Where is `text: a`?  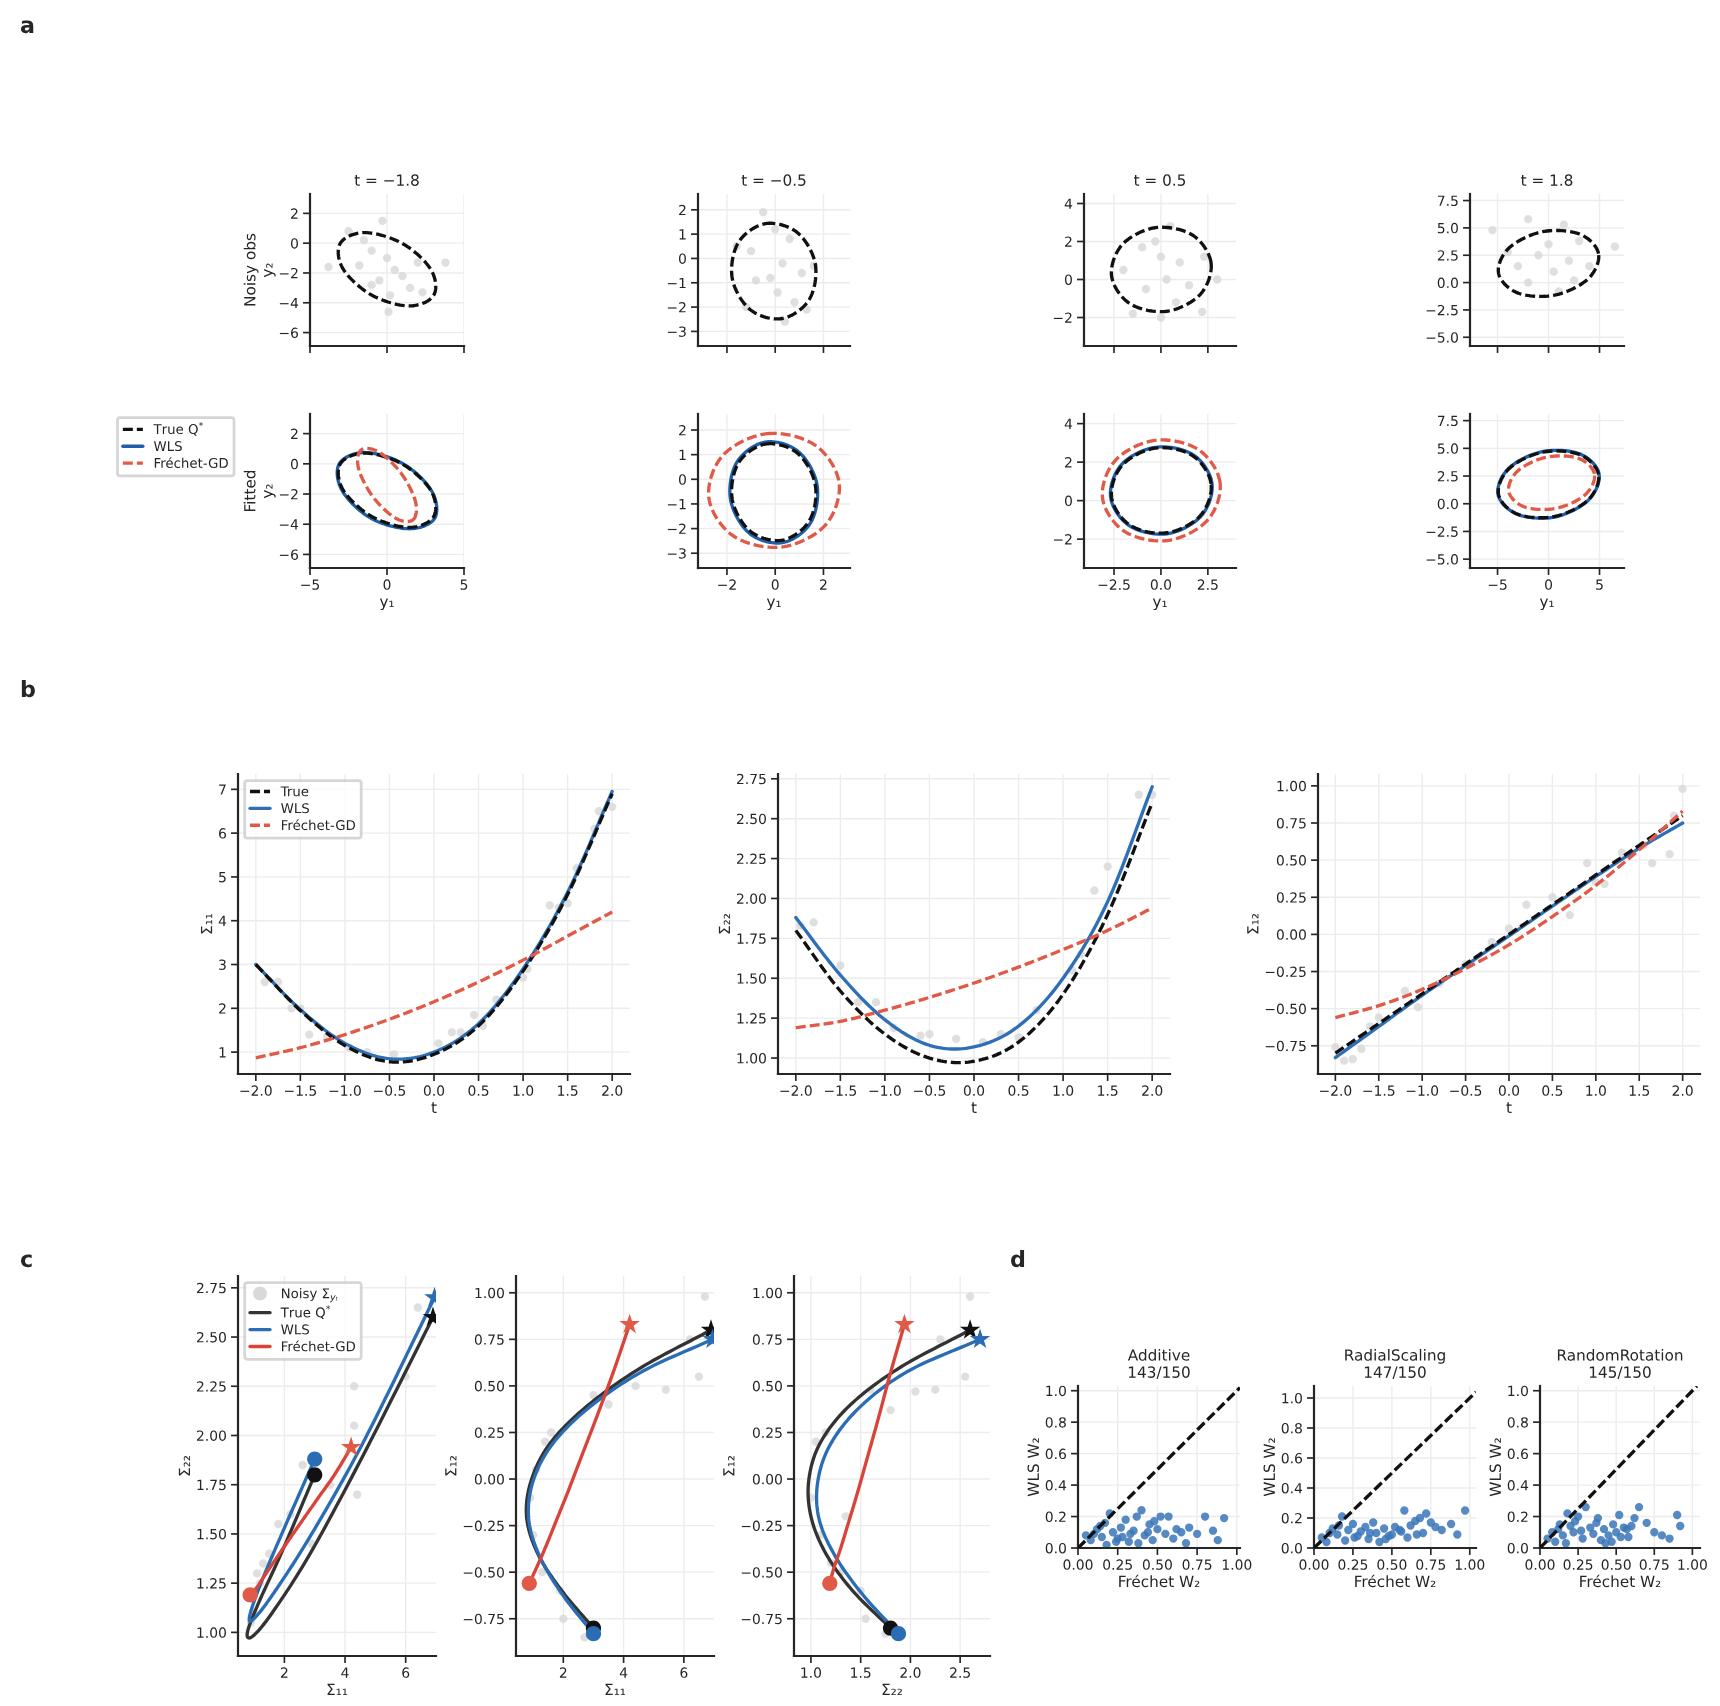 text: a is located at coordinates (27, 27).